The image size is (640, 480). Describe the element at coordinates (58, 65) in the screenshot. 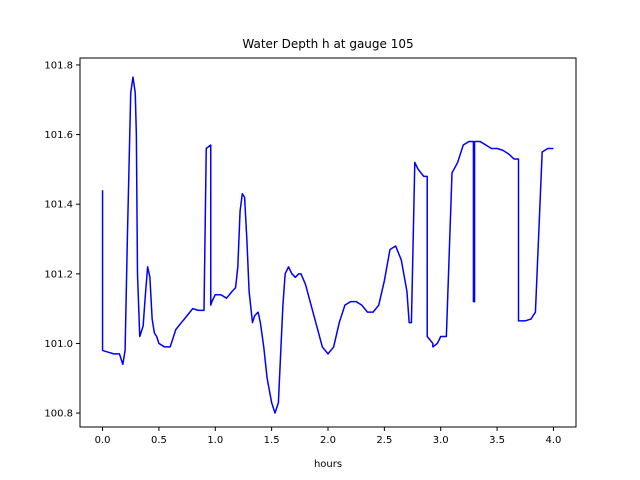

I see `y-tick-label: 101.8` at that location.